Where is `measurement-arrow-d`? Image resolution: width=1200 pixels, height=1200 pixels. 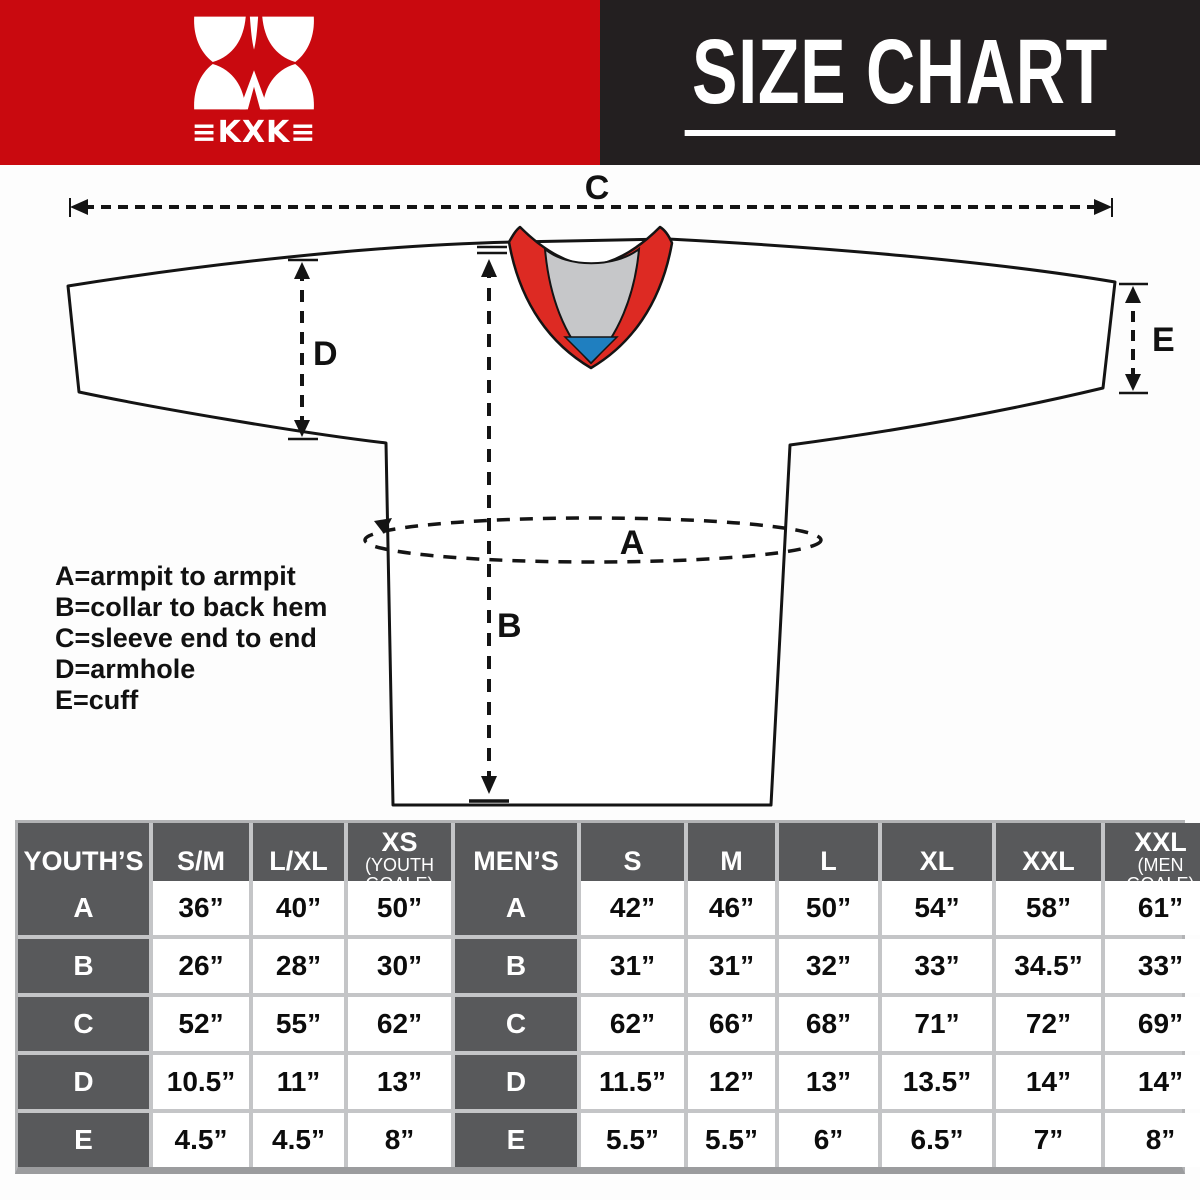 measurement-arrow-d is located at coordinates (303, 349).